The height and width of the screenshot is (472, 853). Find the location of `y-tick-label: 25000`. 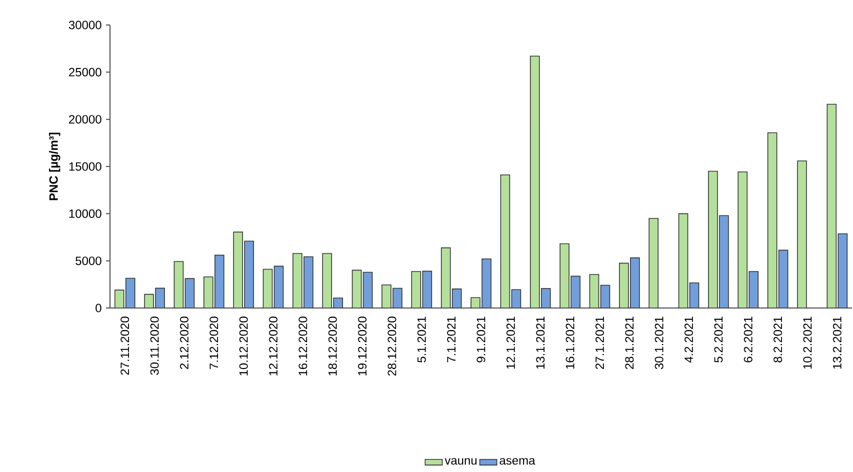

y-tick-label: 25000 is located at coordinates (85, 72).